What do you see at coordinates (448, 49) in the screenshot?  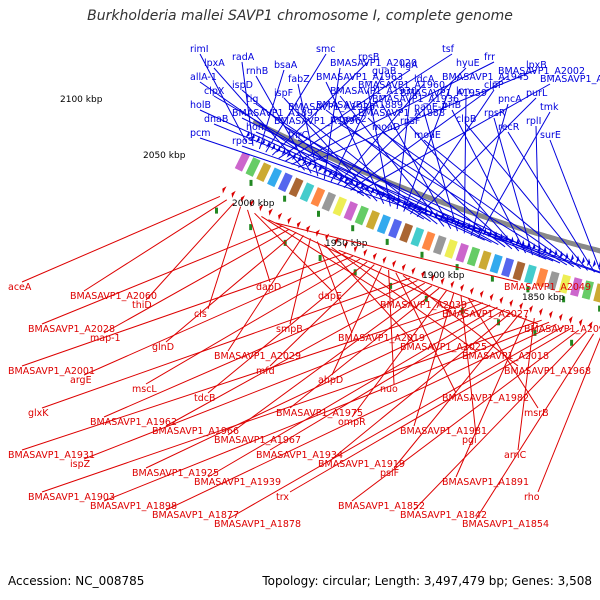 I see `forward-gene-label: tsf` at bounding box center [448, 49].